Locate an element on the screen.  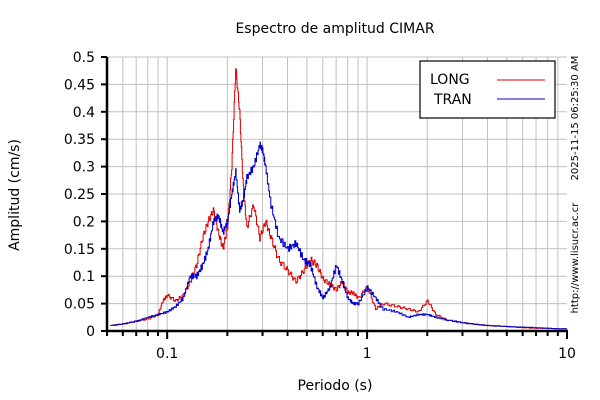
y-tick-label: 0.5 is located at coordinates (84, 58).